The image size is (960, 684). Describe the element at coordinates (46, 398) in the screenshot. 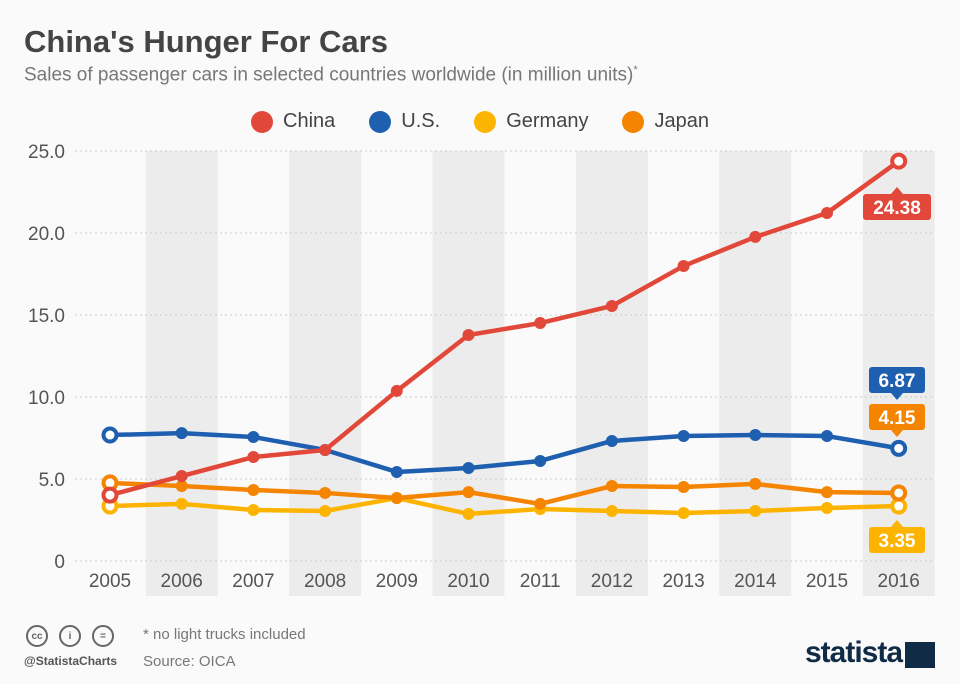

I see `y-tick-label: 10.0` at that location.